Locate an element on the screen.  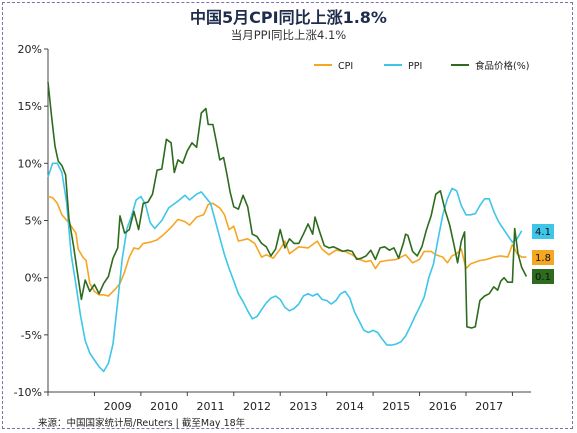
y-axis: 20% 15% 10% 5% 0% -5% -10% is located at coordinates (31, 221).